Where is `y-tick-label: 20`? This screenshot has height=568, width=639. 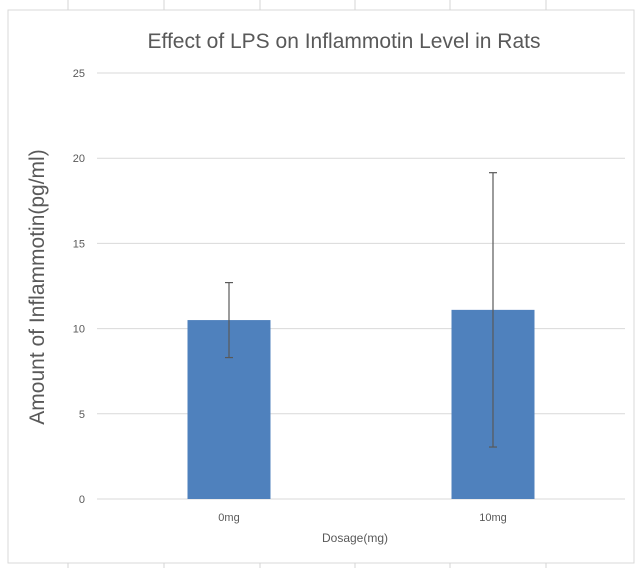
y-tick-label: 20 is located at coordinates (79, 159).